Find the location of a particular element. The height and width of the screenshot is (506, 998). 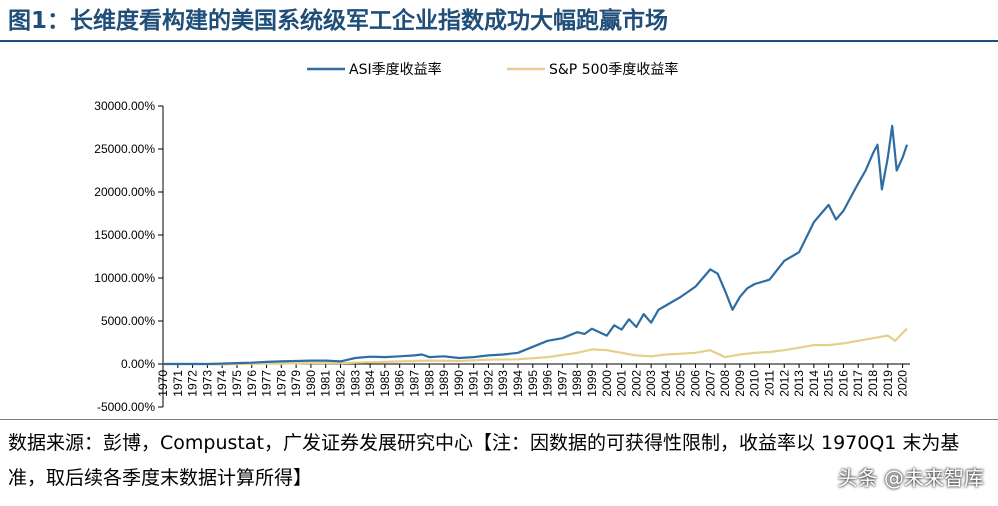

x-tick-label: 1987 is located at coordinates (414, 383).